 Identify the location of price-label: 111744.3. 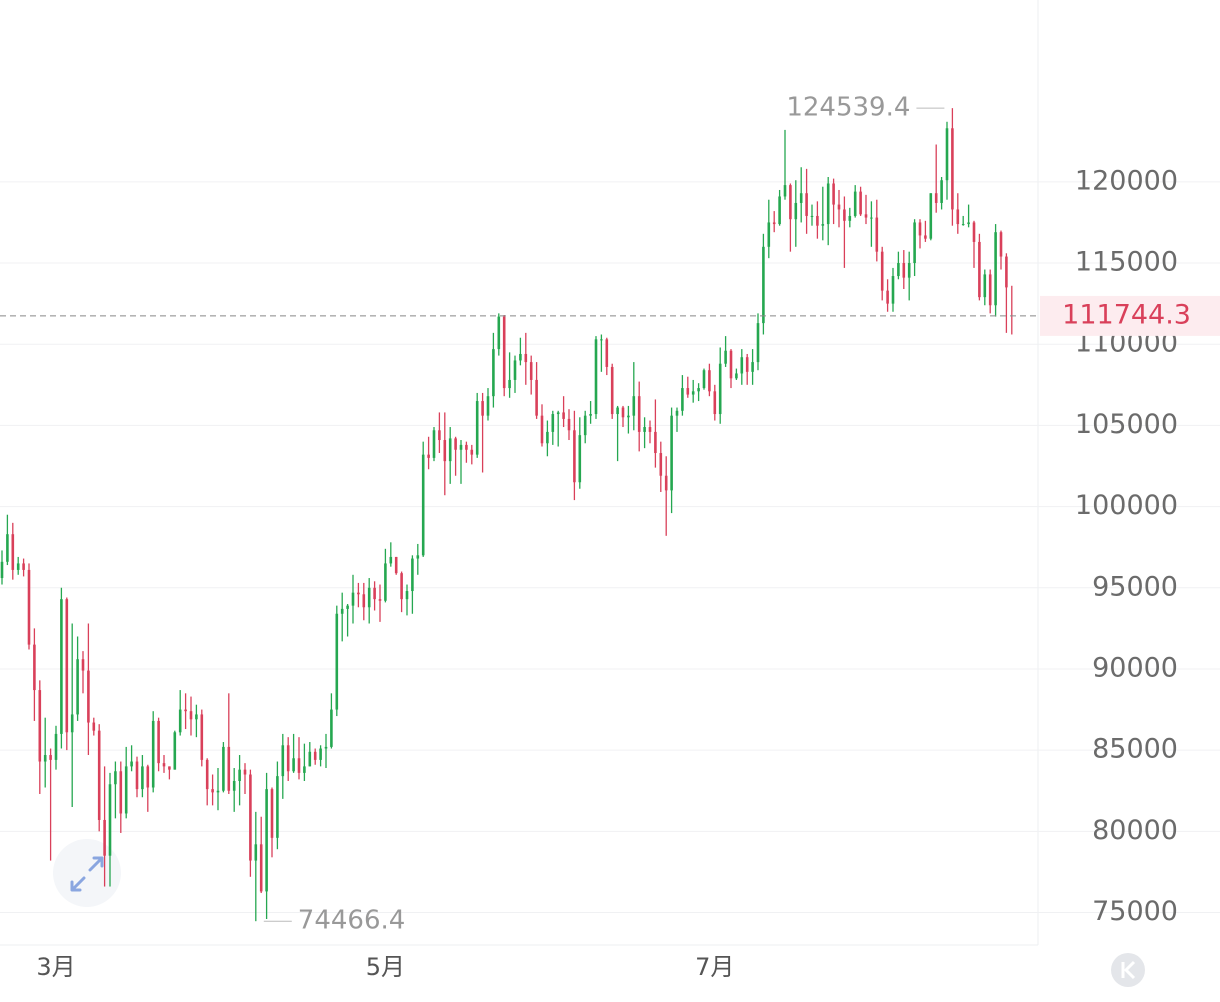
(1126, 314).